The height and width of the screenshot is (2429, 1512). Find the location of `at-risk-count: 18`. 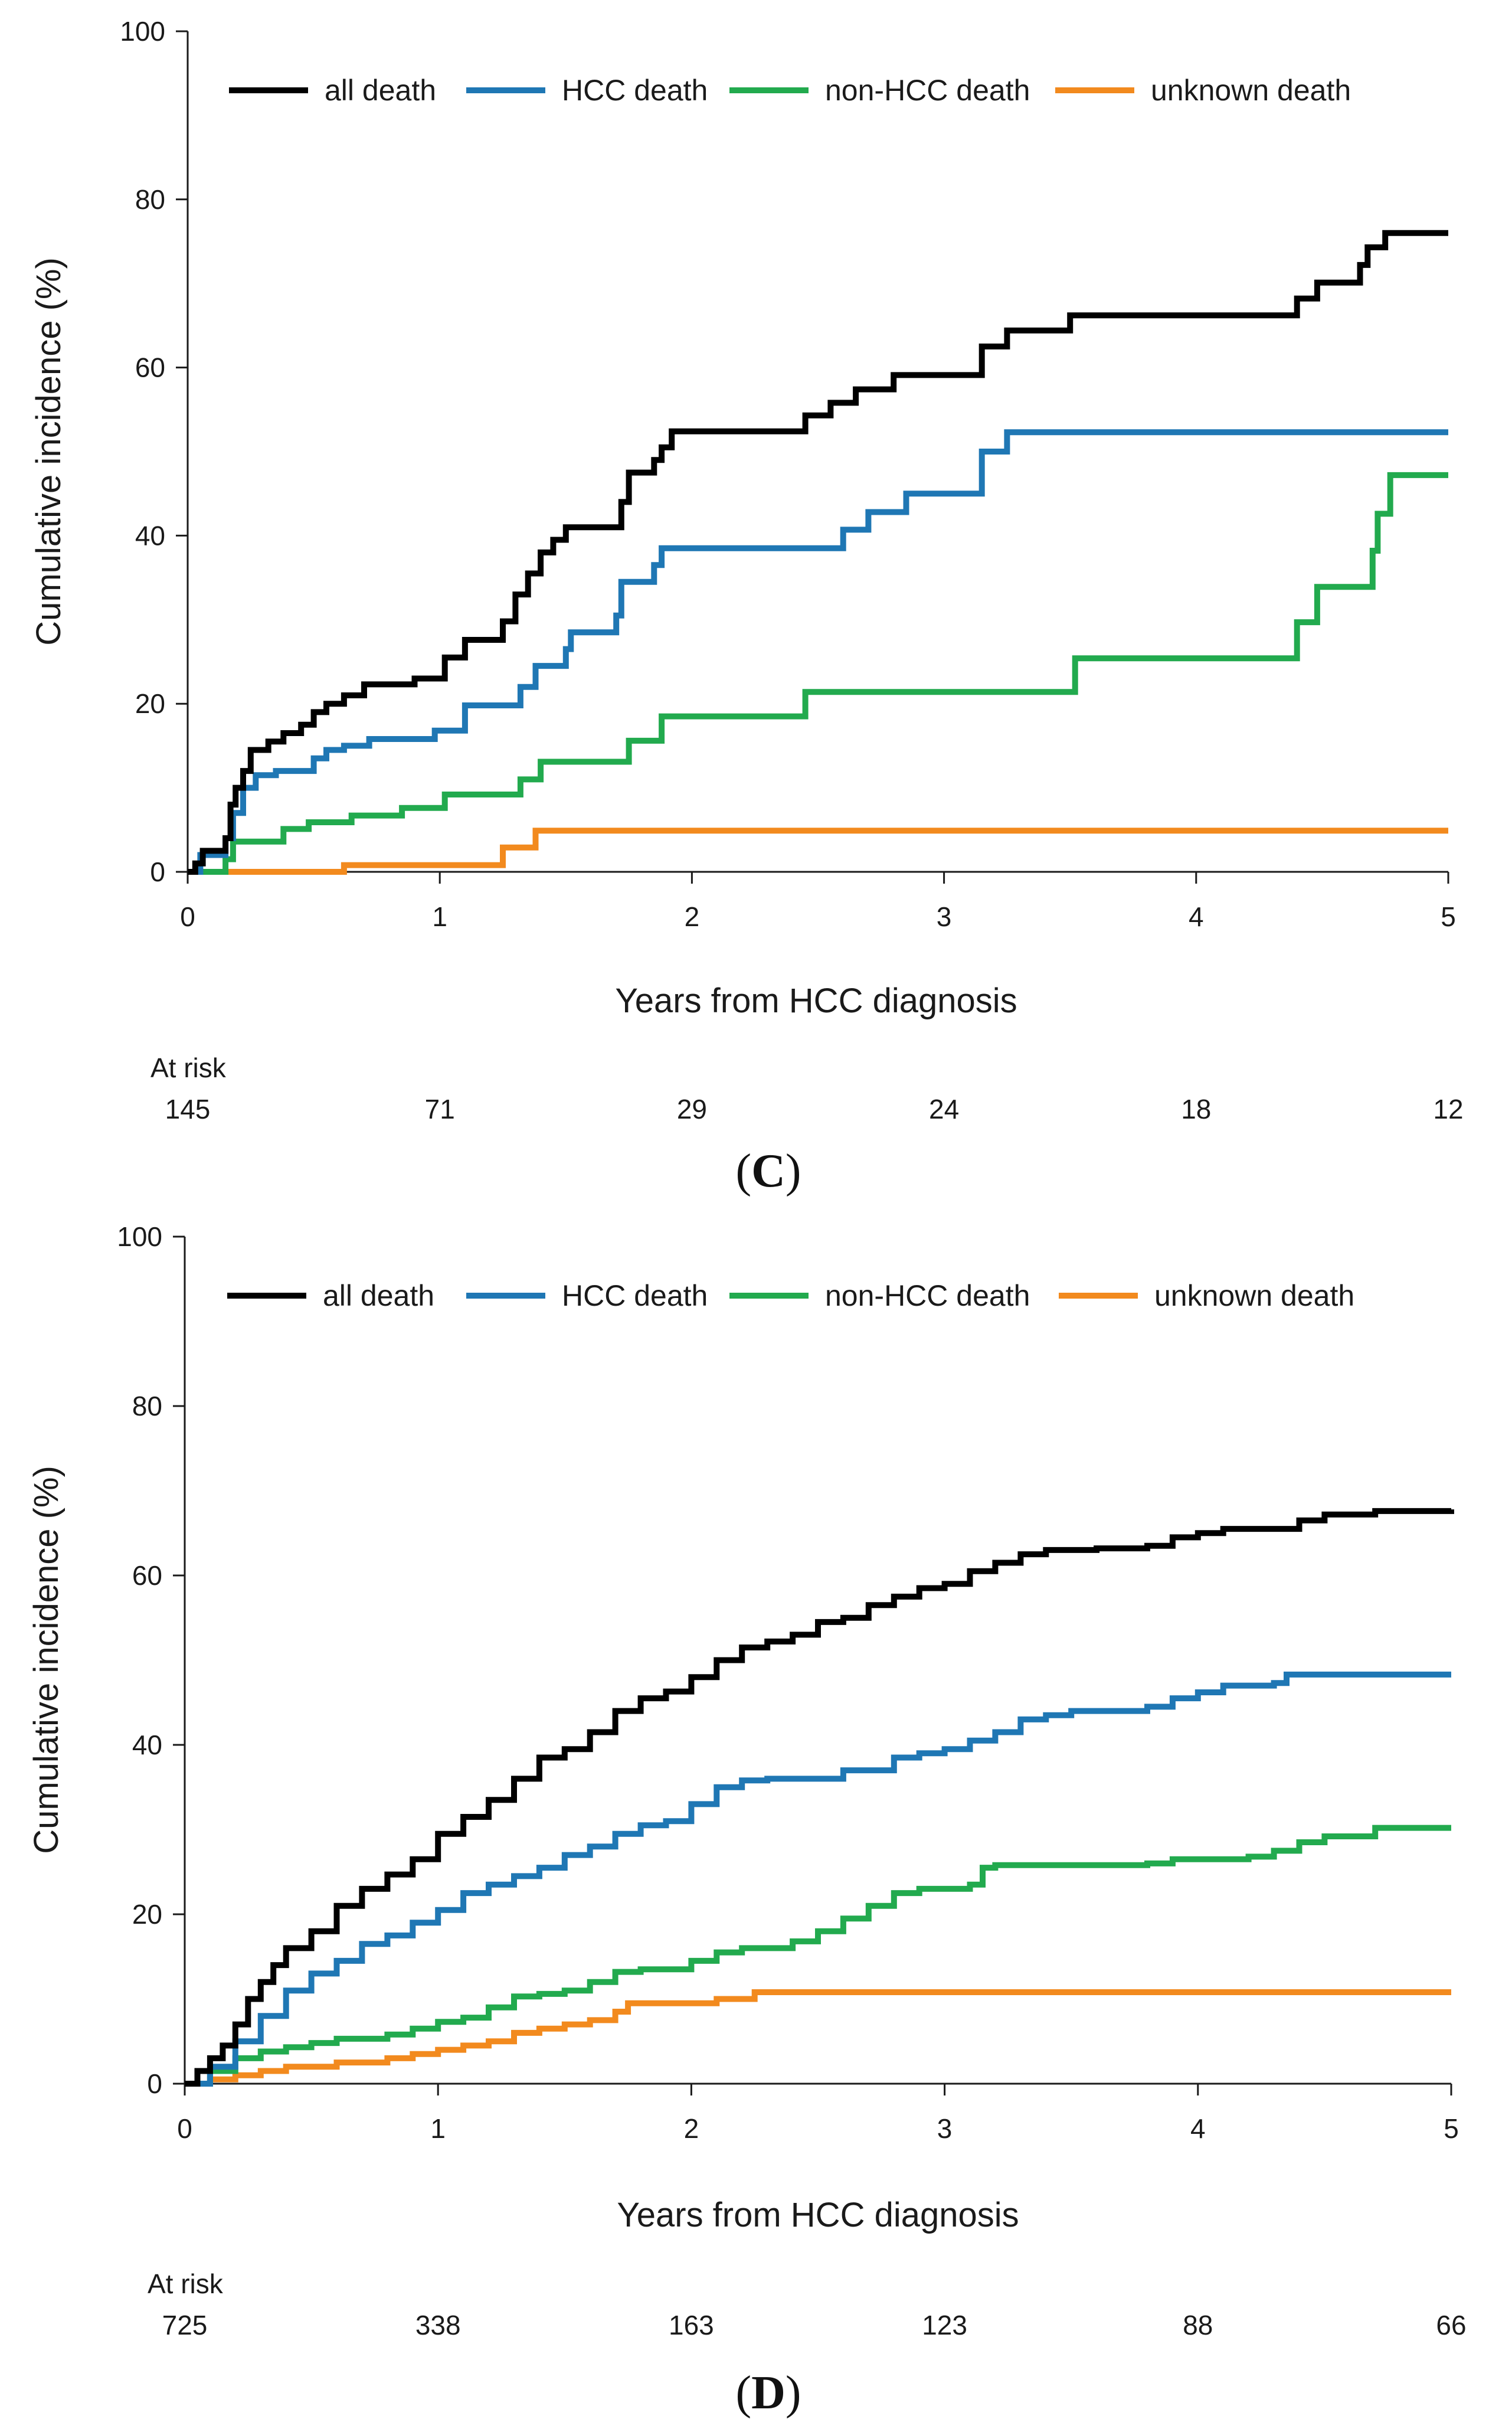

at-risk-count: 18 is located at coordinates (1196, 1109).